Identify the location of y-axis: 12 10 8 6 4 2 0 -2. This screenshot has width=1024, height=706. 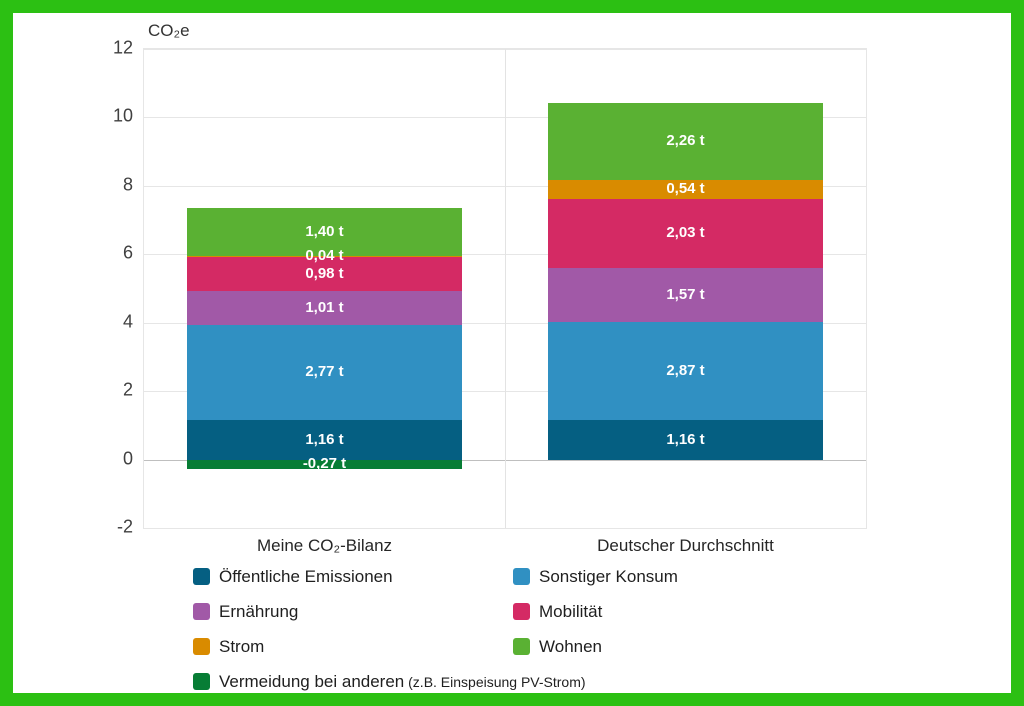
(73, 287).